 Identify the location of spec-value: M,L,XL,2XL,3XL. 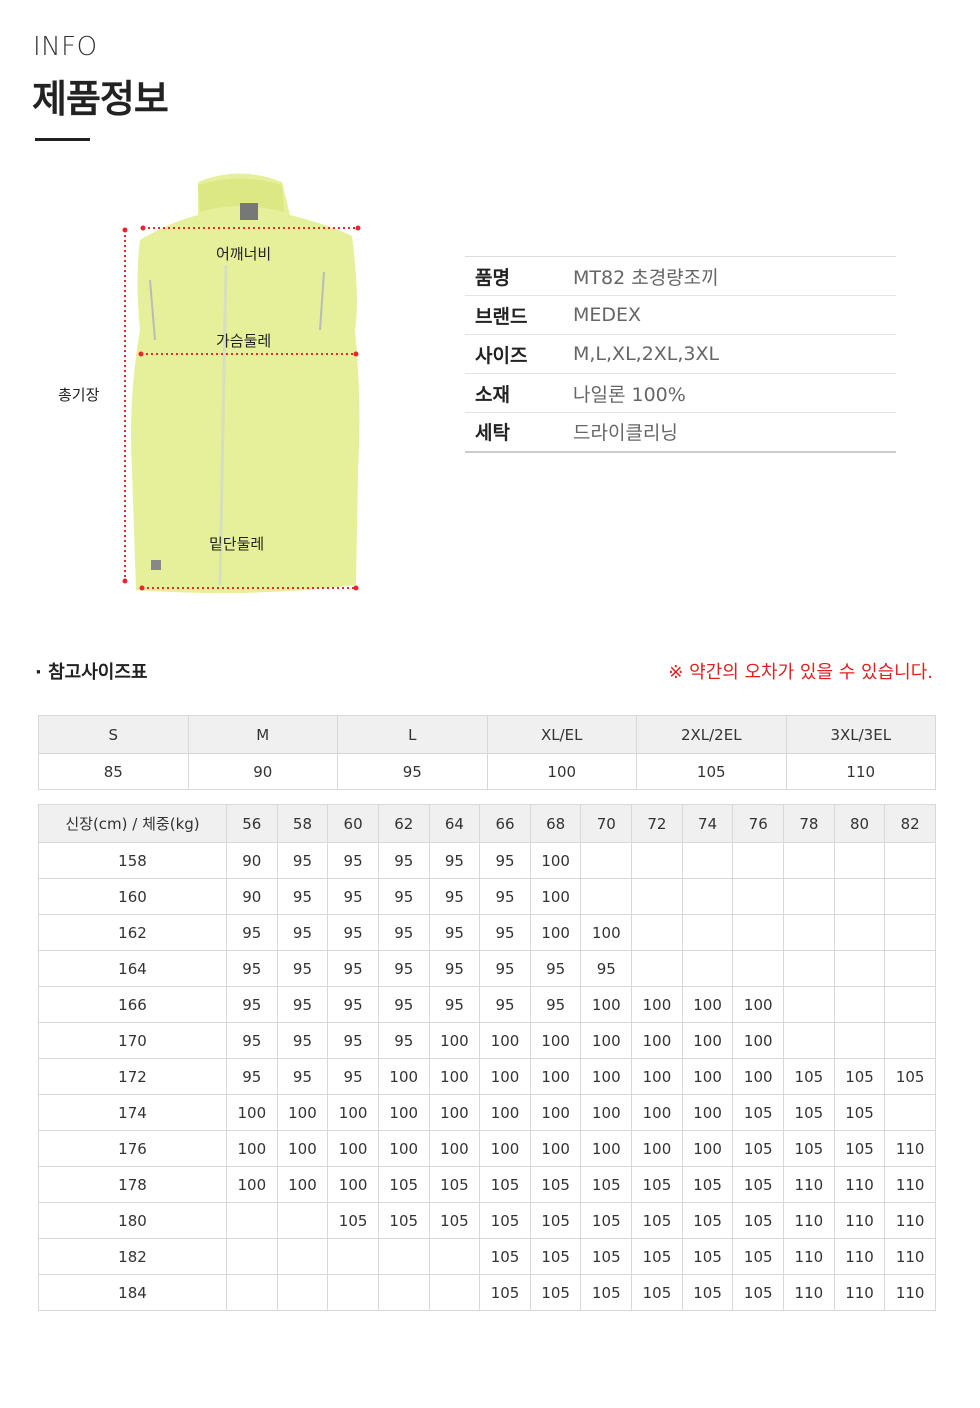
(734, 354).